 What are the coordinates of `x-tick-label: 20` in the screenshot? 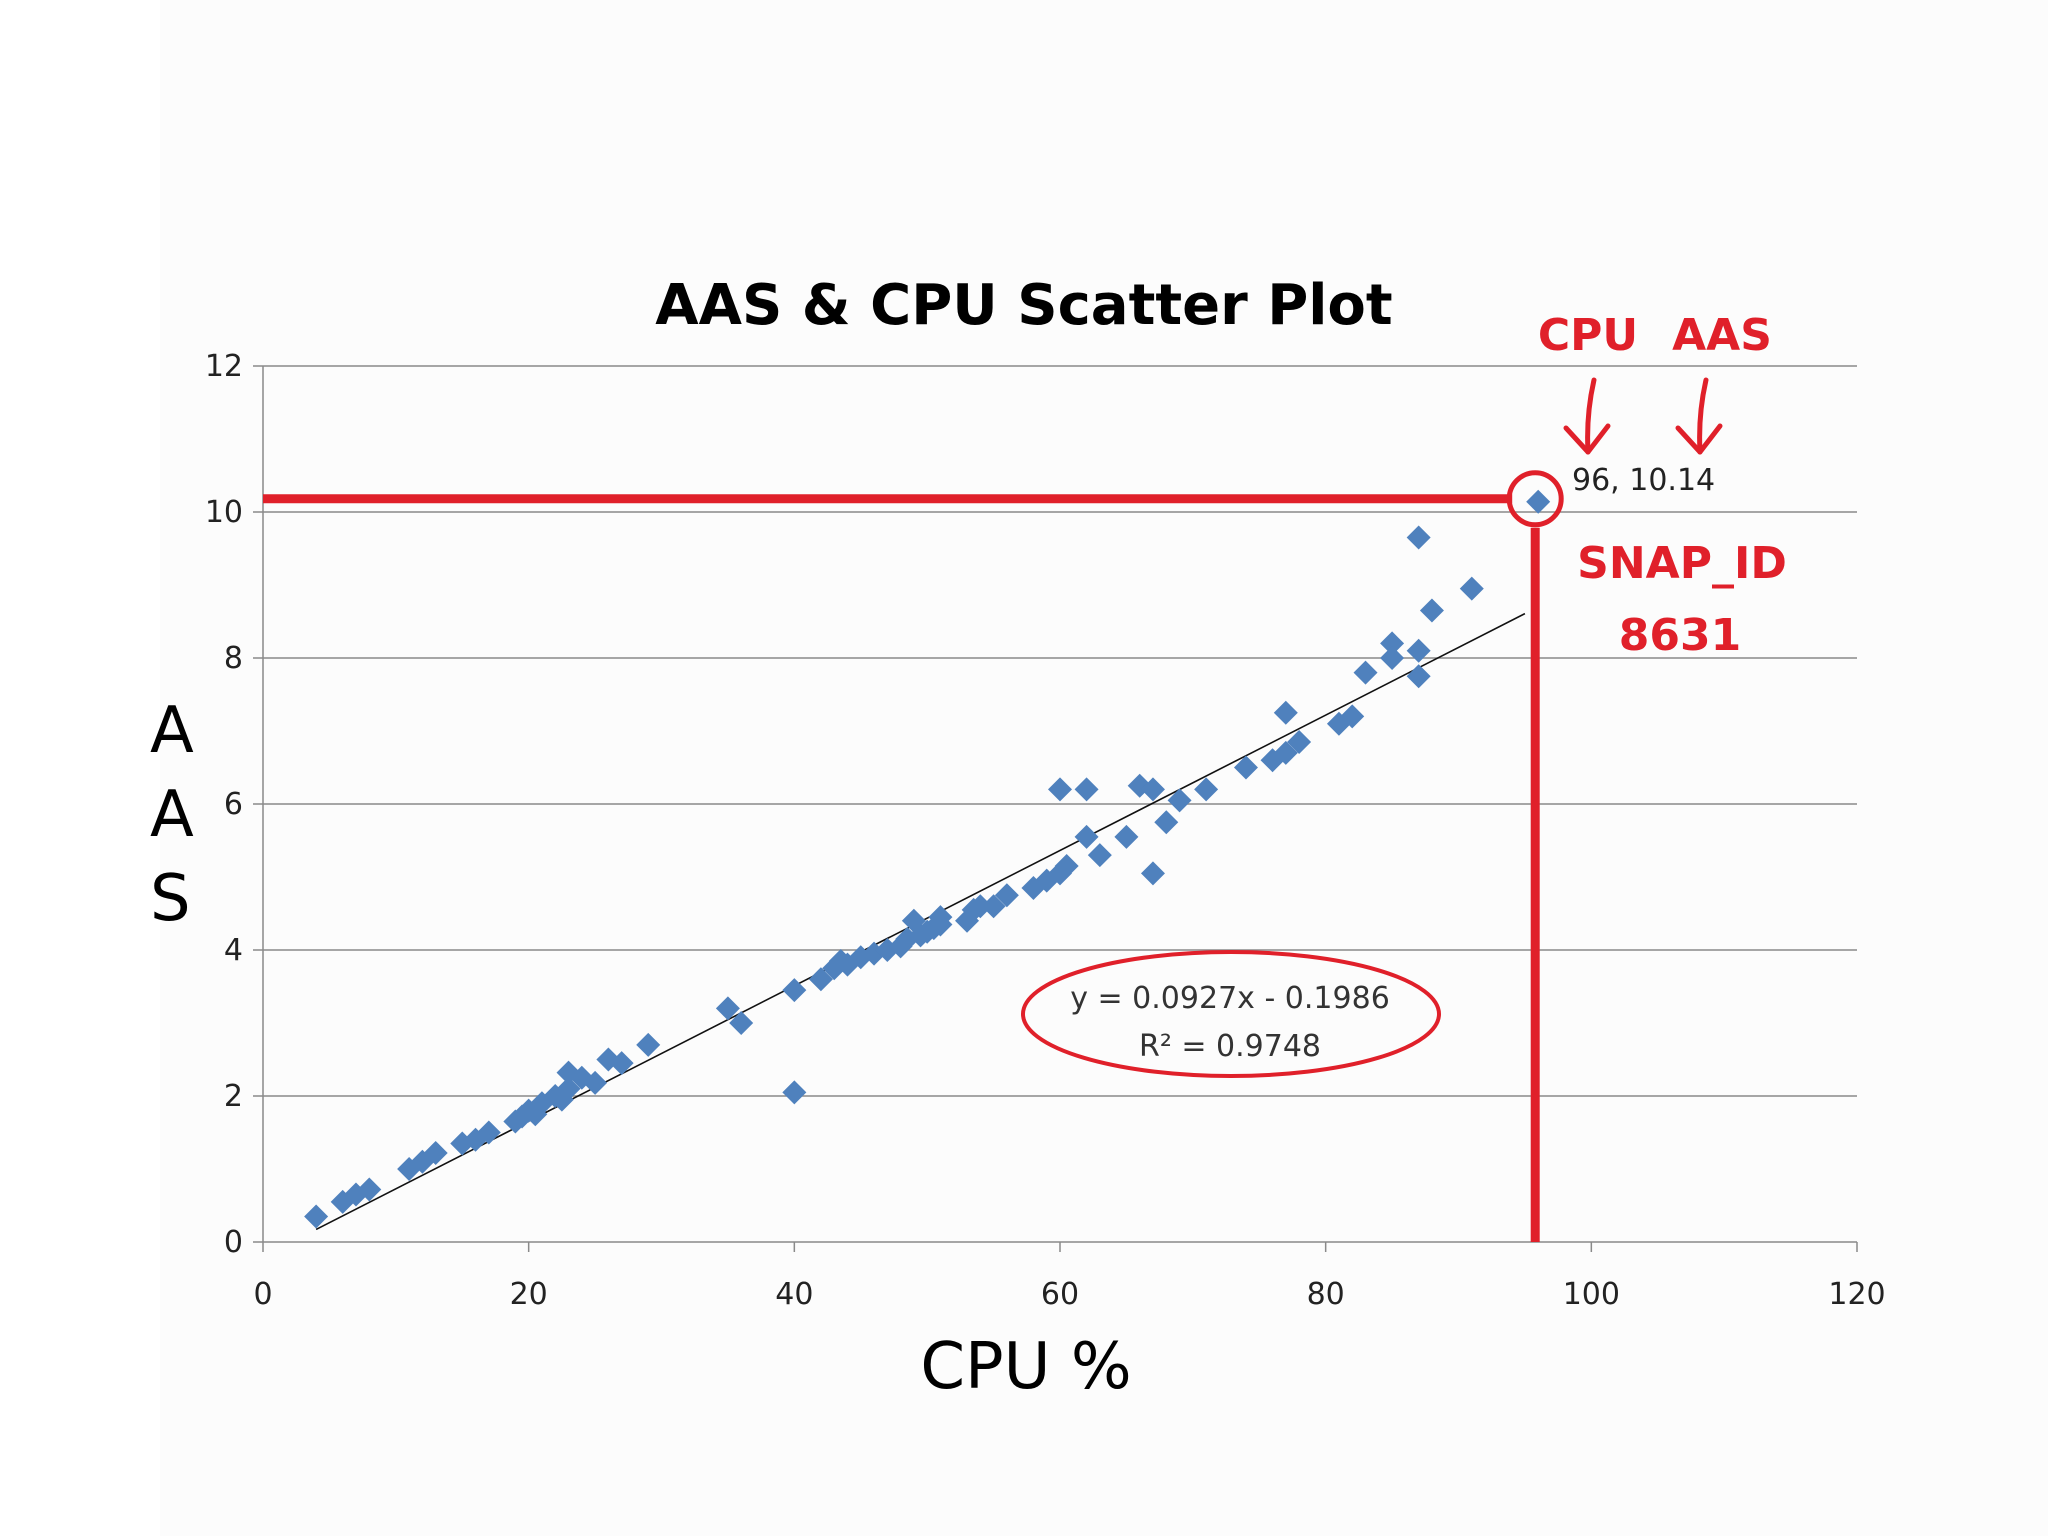 It's located at (529, 1294).